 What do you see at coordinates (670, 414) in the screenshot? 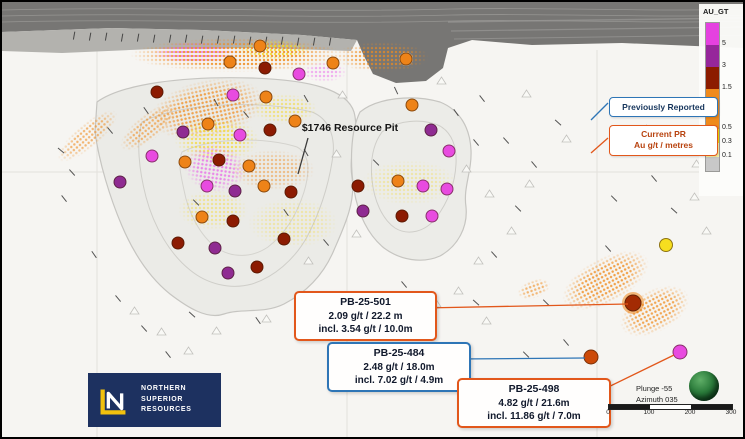
I see `scale-bar-labels: 0 100 200 300` at bounding box center [670, 414].